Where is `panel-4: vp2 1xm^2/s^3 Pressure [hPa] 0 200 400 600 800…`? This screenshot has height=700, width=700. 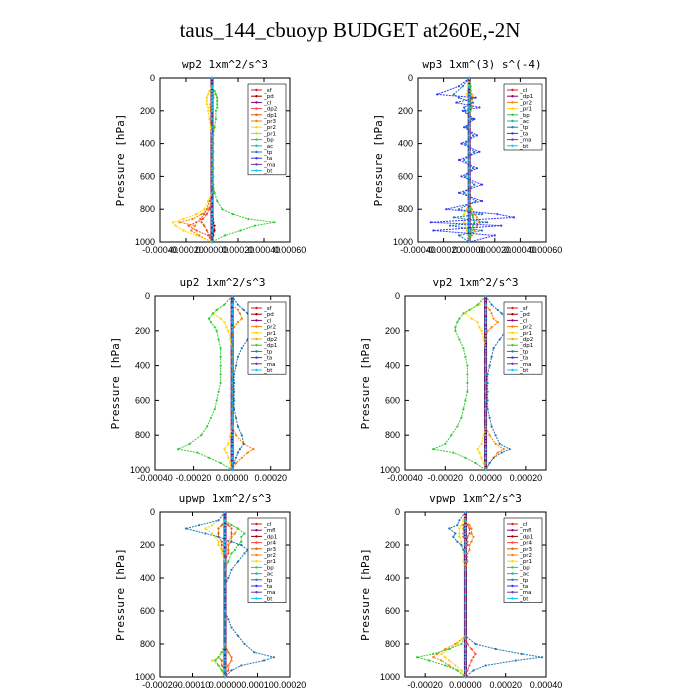 panel-4: vp2 1xm^2/s^3 Pressure [hPa] 0 200 400 600 800… is located at coordinates (453, 379).